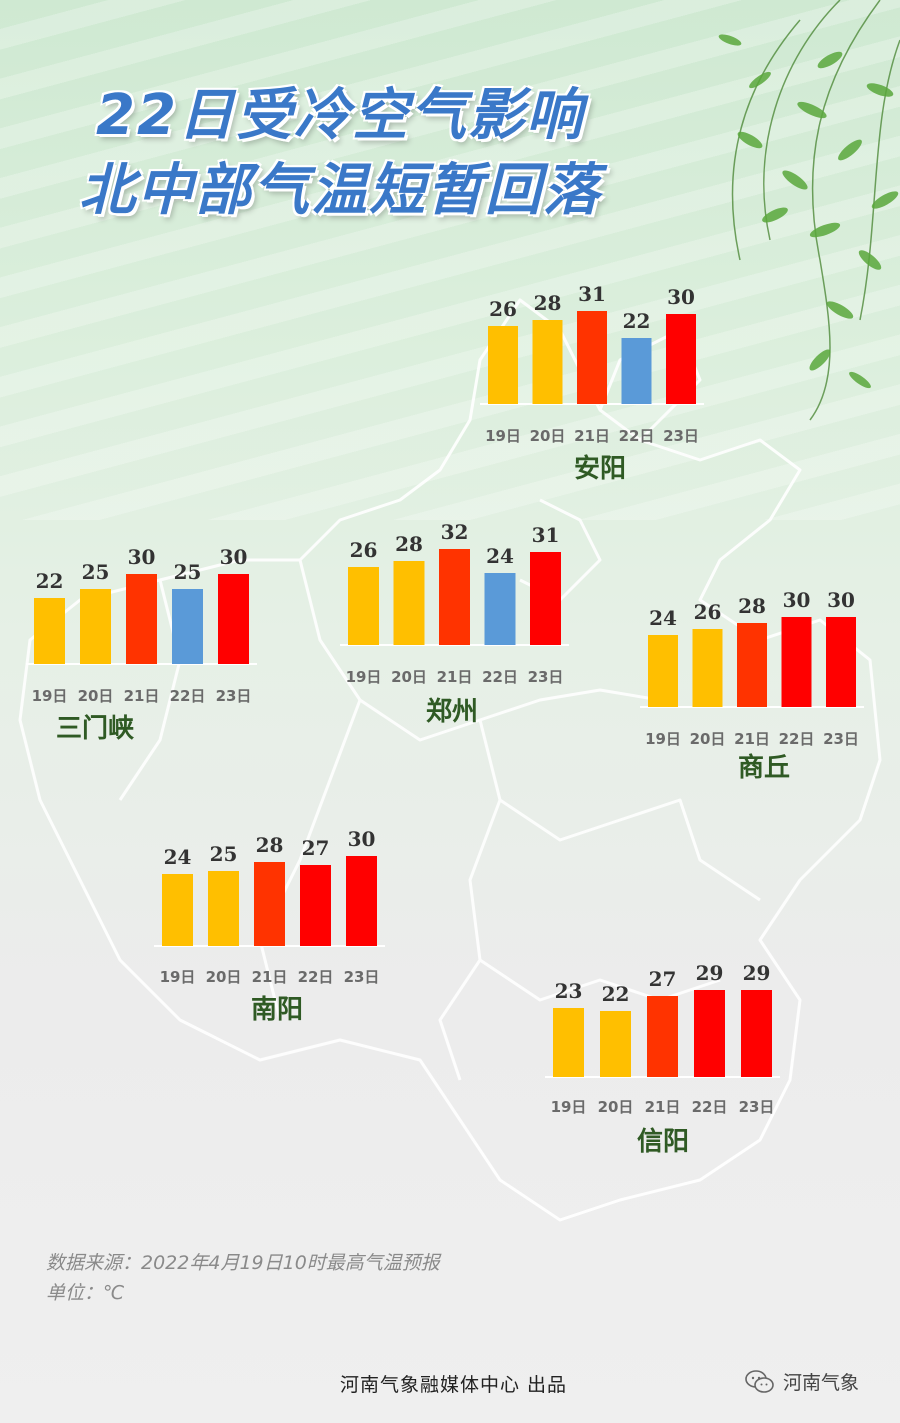 This screenshot has width=900, height=1423. I want to click on brand: 河南气象, so click(802, 1381).